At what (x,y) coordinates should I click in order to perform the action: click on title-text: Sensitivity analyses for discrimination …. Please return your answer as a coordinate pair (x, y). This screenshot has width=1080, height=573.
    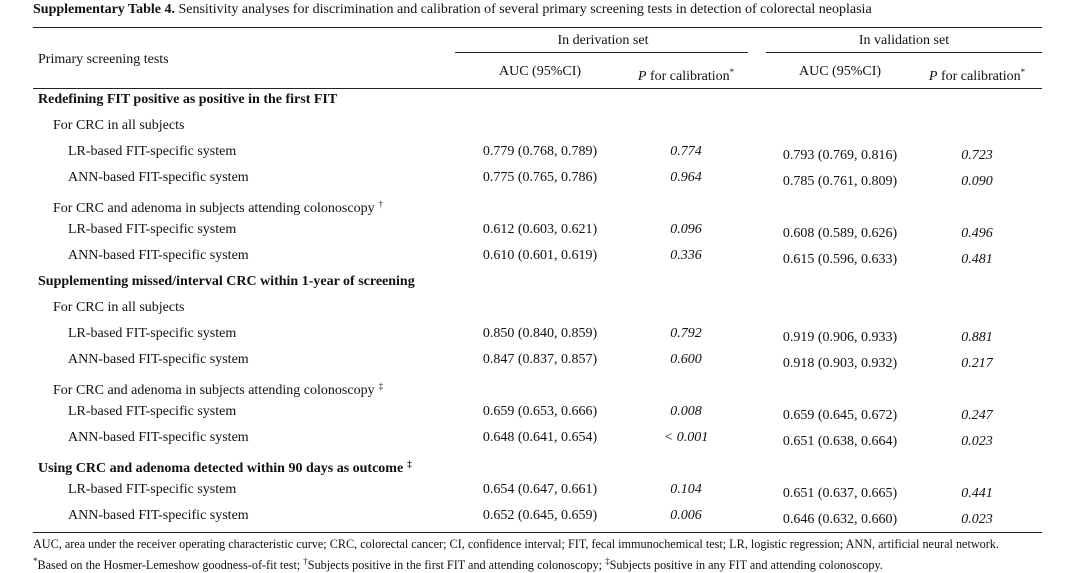
    Looking at the image, I should click on (523, 9).